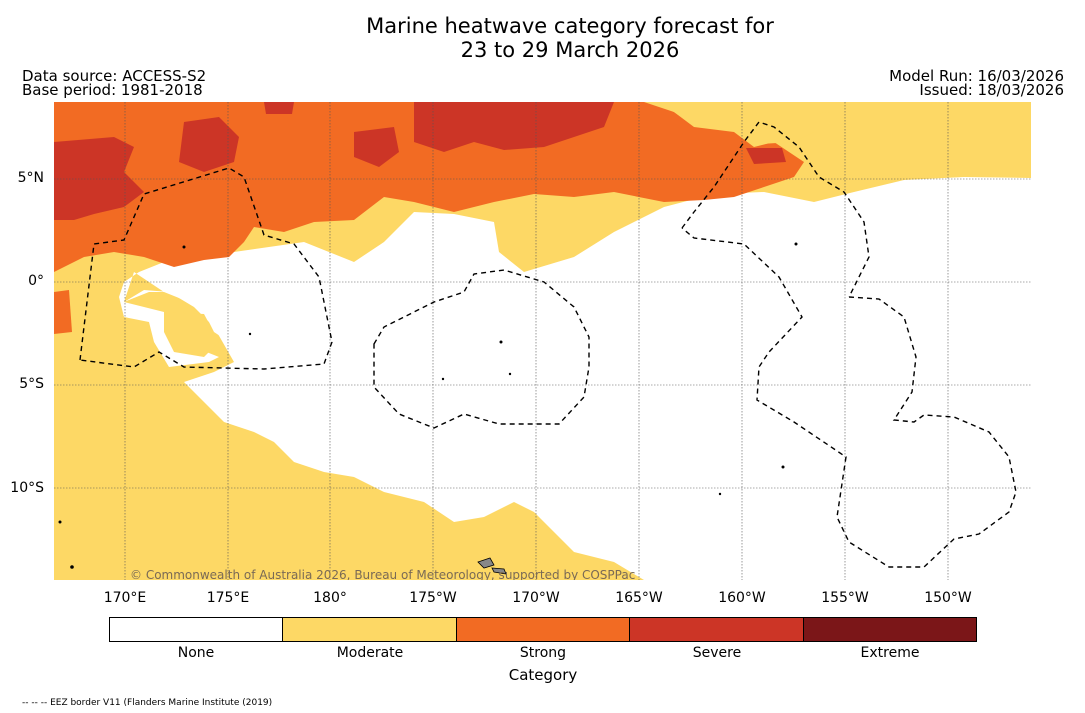  I want to click on moderate-region-northeast, so click(741, 123).